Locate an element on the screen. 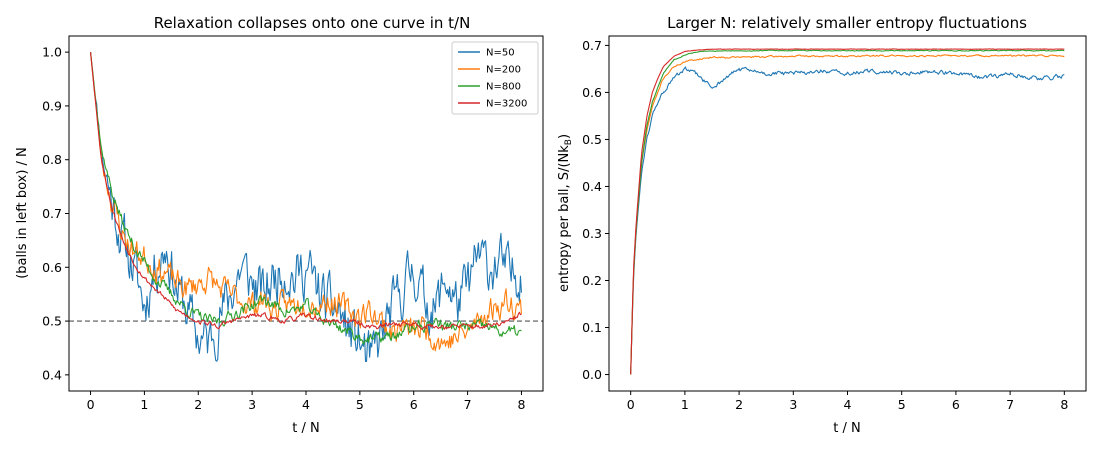 The height and width of the screenshot is (450, 1100). right-y-tick-label: 0.0 is located at coordinates (592, 374).